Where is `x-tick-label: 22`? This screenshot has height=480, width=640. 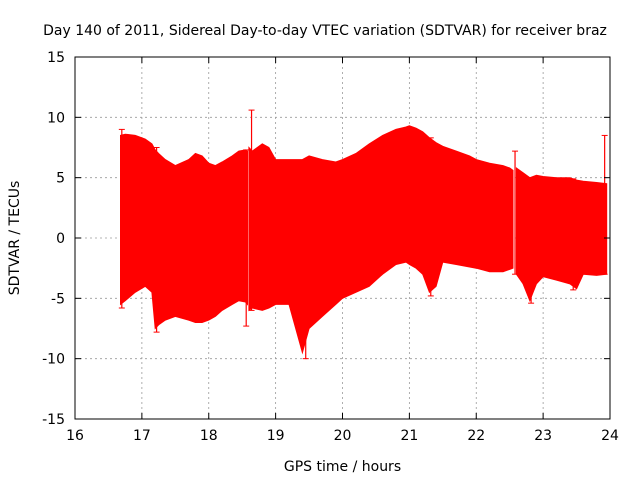 x-tick-label: 22 is located at coordinates (476, 436).